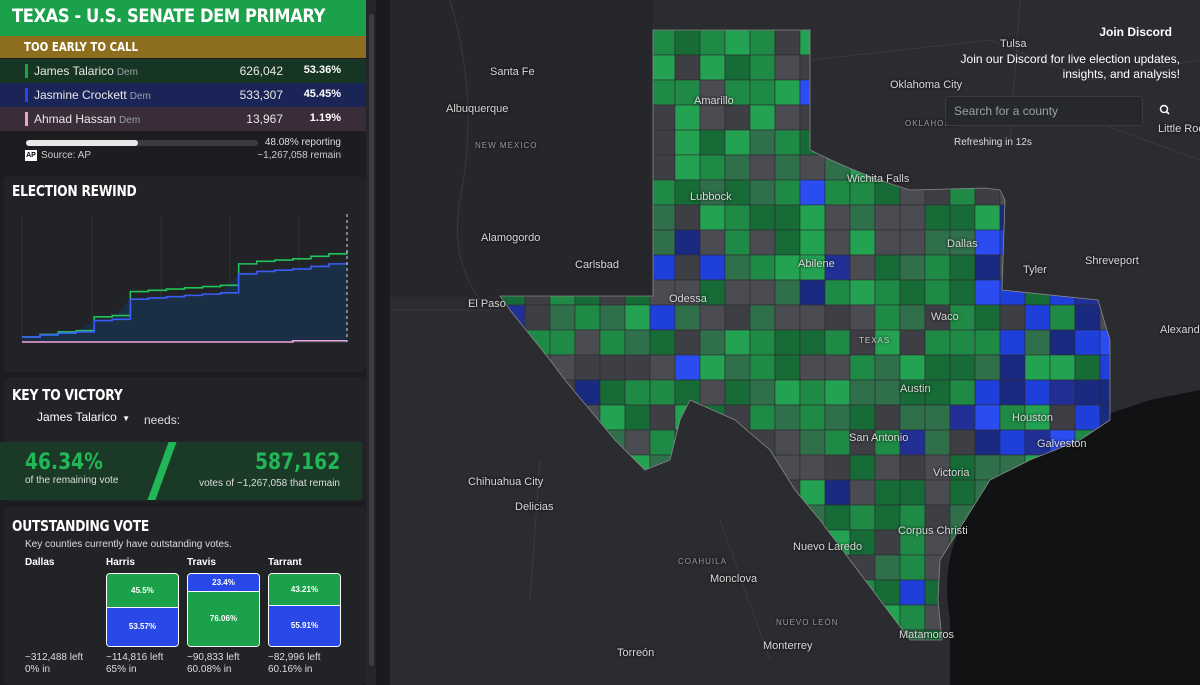 This screenshot has height=685, width=1200. Describe the element at coordinates (304, 610) in the screenshot. I see `county-result-box: 43.21% 55.91%` at that location.